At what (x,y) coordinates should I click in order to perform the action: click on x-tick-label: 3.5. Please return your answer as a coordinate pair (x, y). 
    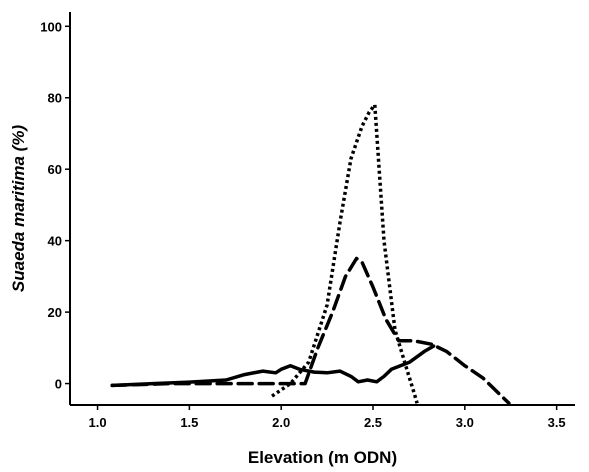
    Looking at the image, I should click on (557, 422).